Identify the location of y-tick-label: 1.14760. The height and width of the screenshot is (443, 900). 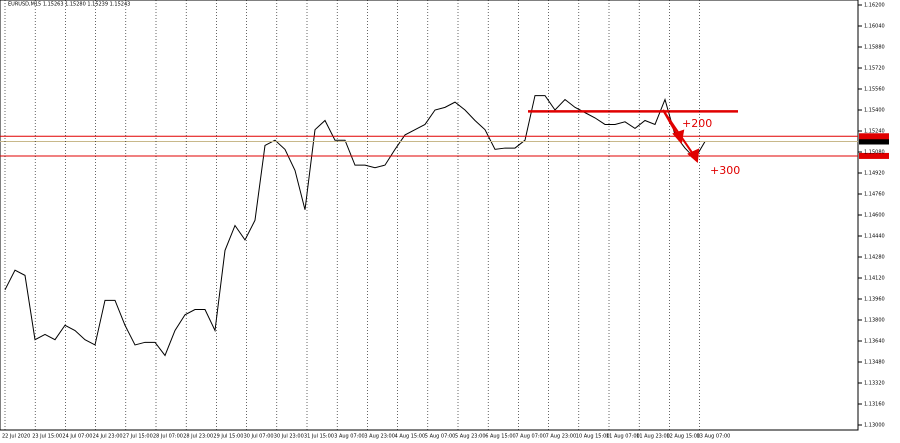
(874, 195).